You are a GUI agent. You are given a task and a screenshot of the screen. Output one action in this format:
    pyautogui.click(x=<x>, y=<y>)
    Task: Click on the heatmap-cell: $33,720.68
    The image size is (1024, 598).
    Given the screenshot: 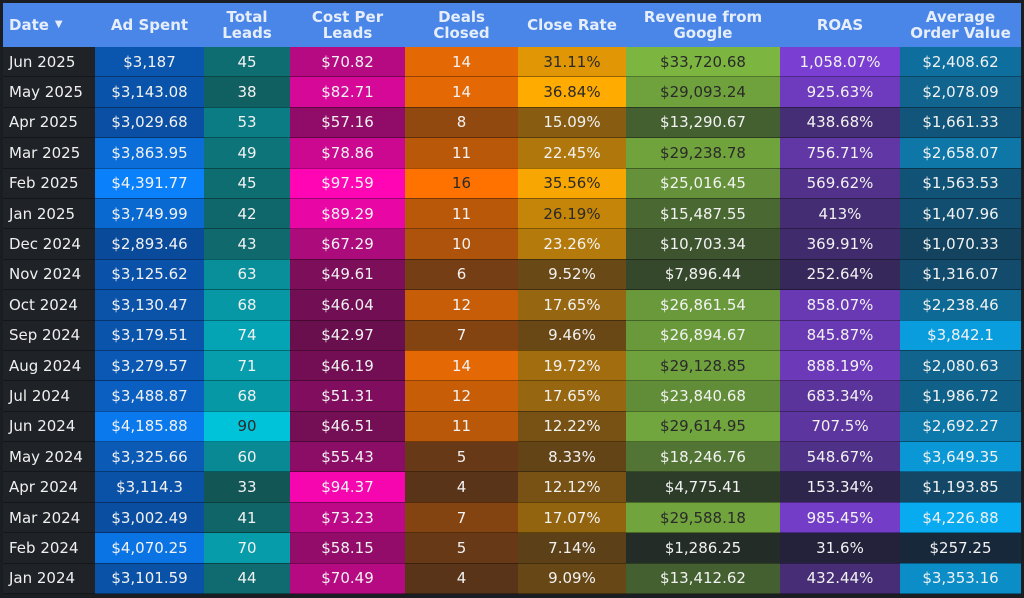 What is the action you would take?
    pyautogui.click(x=703, y=62)
    